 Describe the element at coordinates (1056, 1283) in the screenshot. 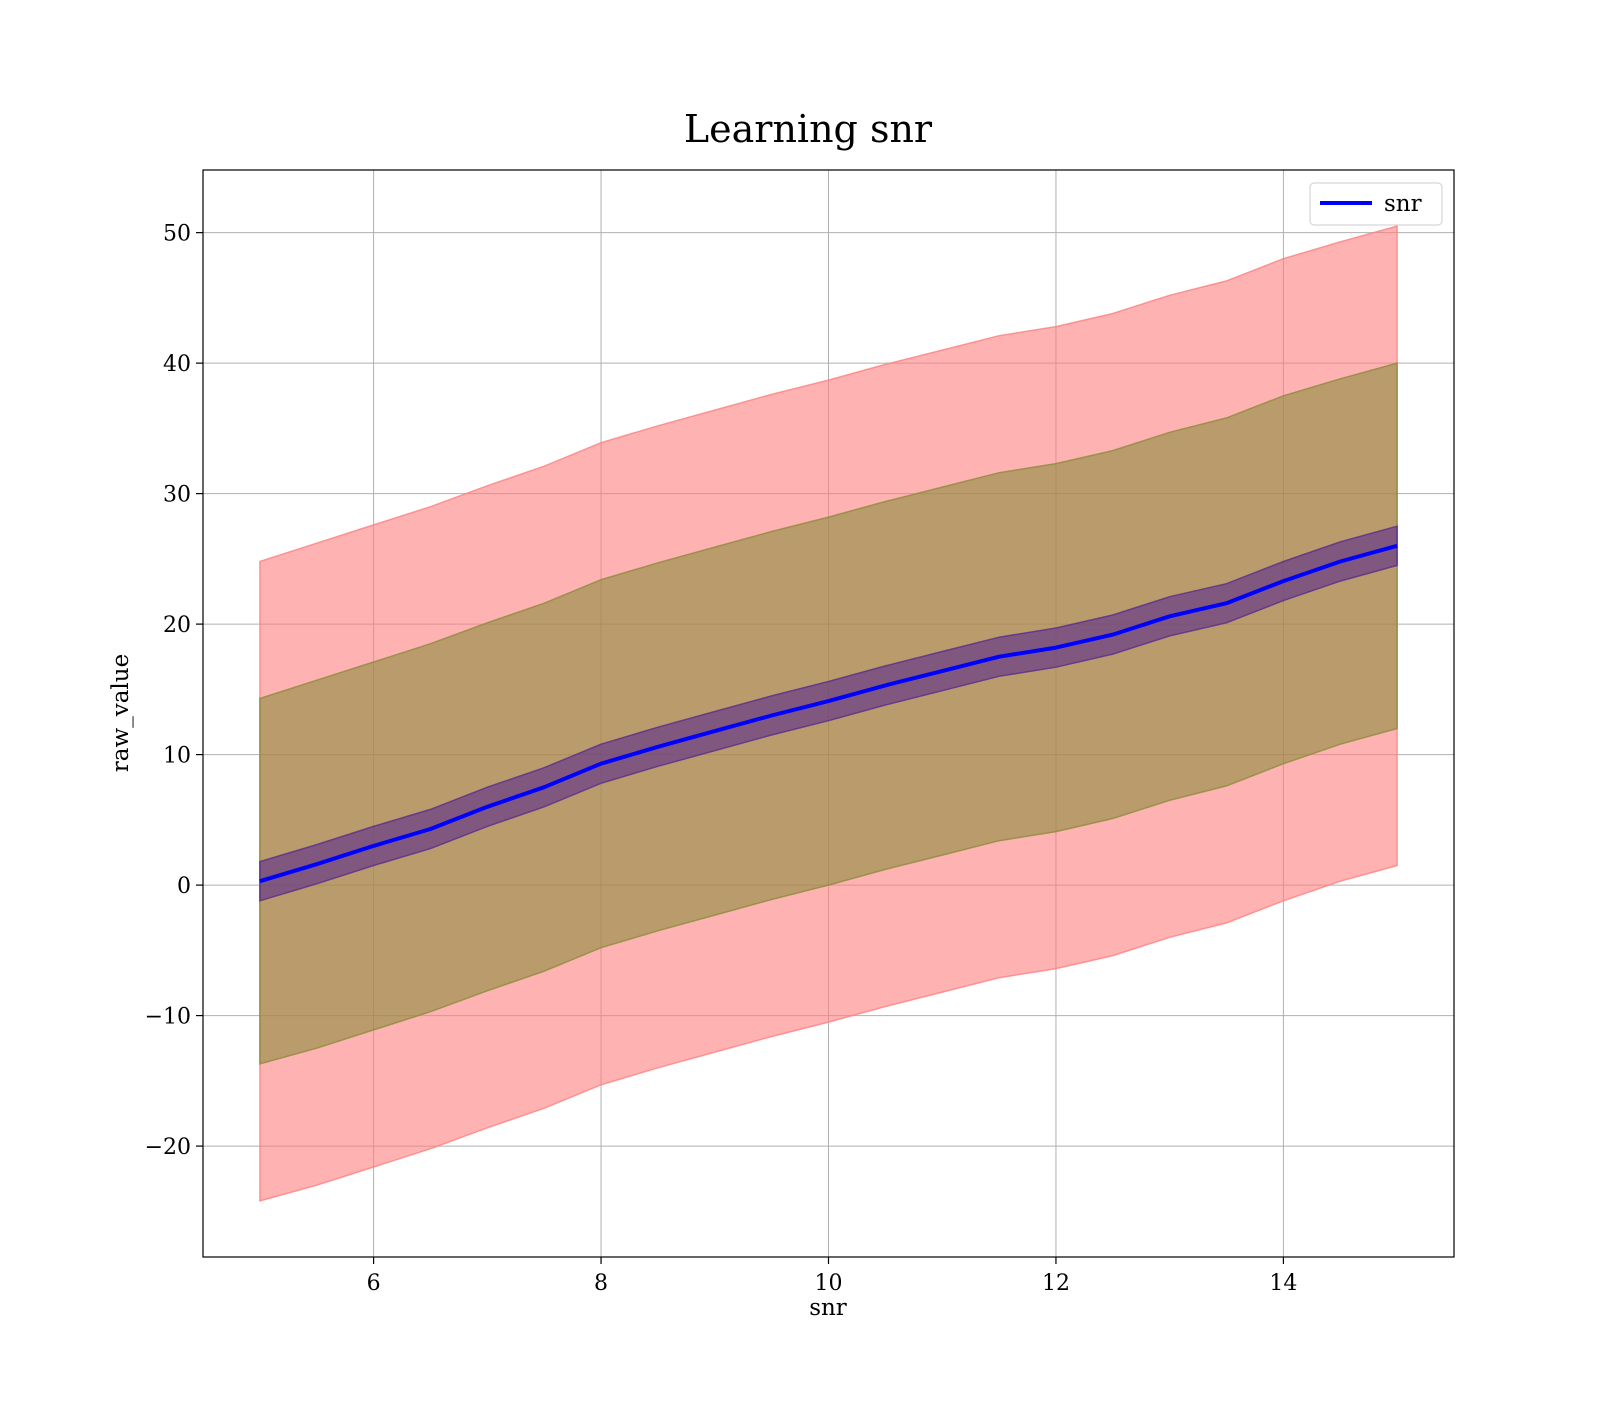

I see `x-tick-label-3: 12` at that location.